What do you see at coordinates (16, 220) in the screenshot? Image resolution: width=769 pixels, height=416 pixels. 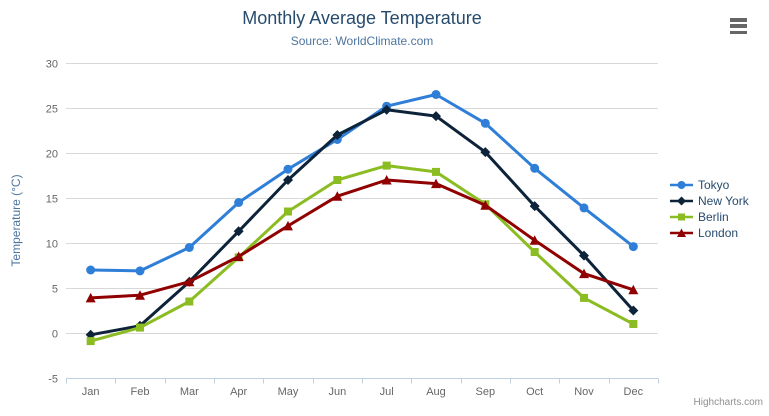 I see `y-axis-title: Temperature (°C)` at bounding box center [16, 220].